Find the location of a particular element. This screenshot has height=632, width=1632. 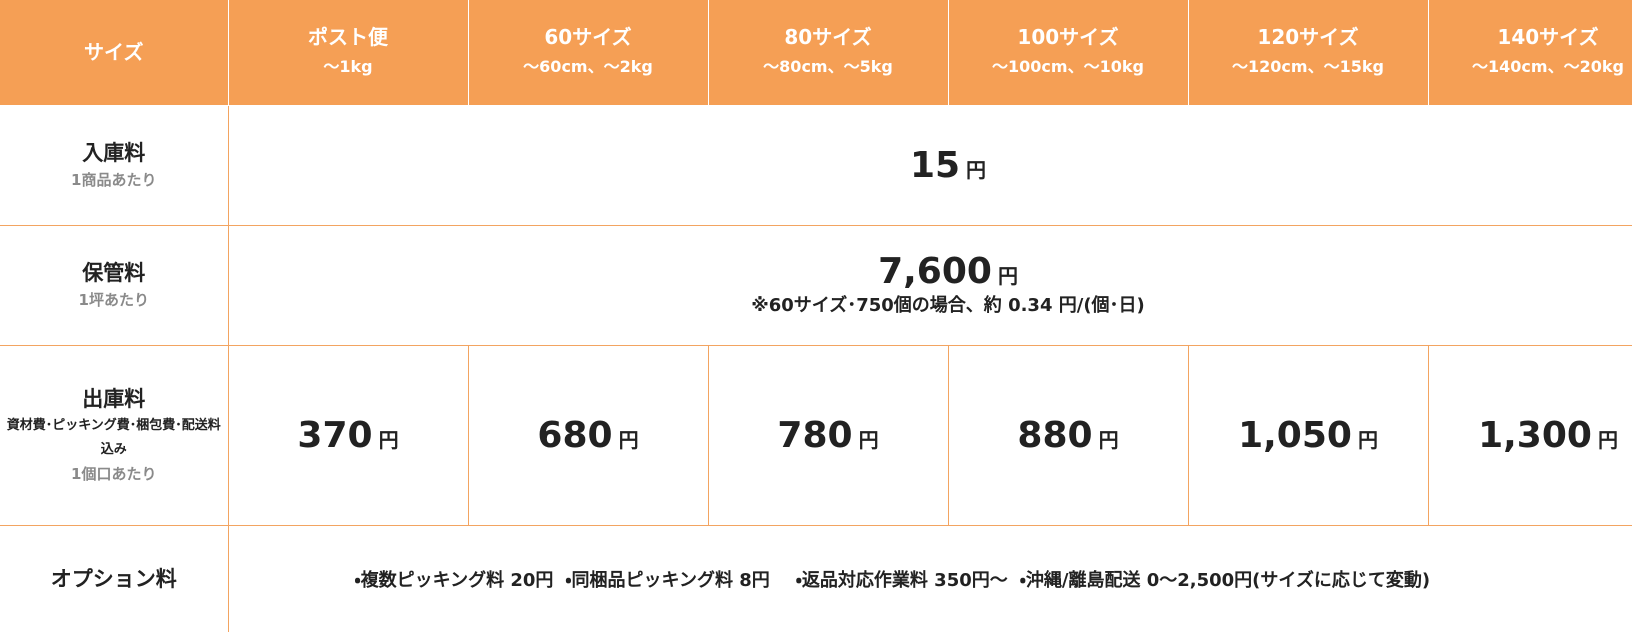

header-cell: 80サイズ ～80cm、～5kg is located at coordinates (828, 53).